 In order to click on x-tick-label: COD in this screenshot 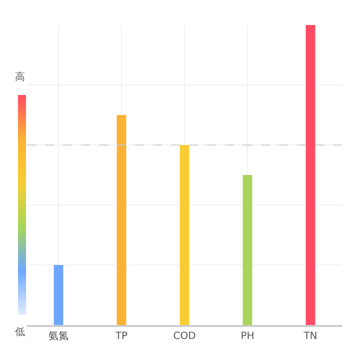, I will do `click(184, 336)`.